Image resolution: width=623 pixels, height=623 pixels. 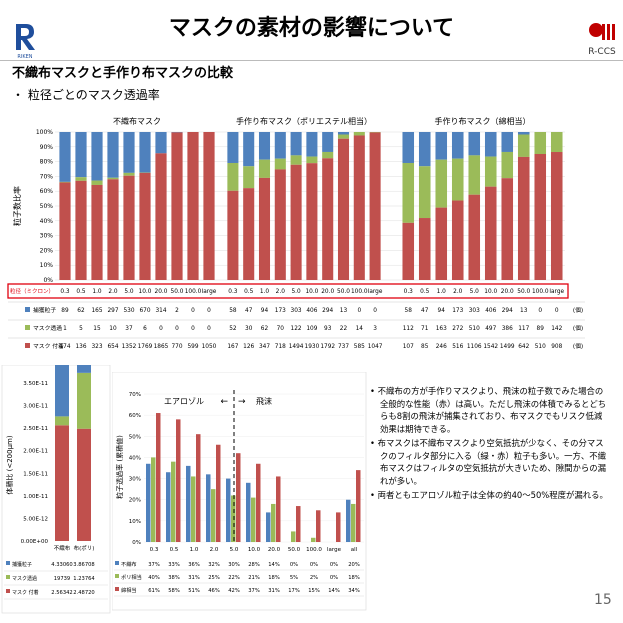 I want to click on count-cell: 10, so click(x=113, y=329).